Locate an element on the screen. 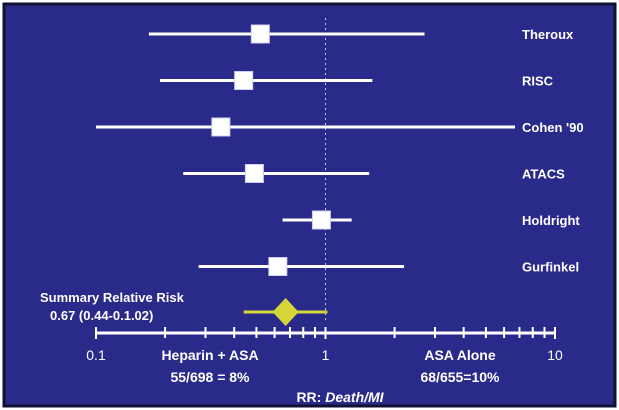 The width and height of the screenshot is (619, 410). left-label-line2: 55/698 = 8% is located at coordinates (210, 377).